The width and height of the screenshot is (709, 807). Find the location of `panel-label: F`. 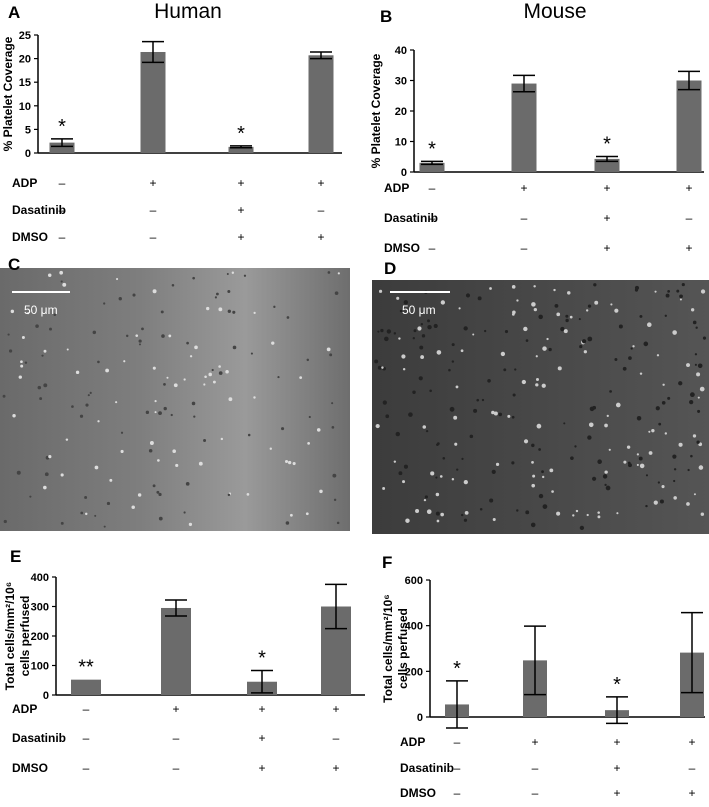

panel-label: F is located at coordinates (387, 562).